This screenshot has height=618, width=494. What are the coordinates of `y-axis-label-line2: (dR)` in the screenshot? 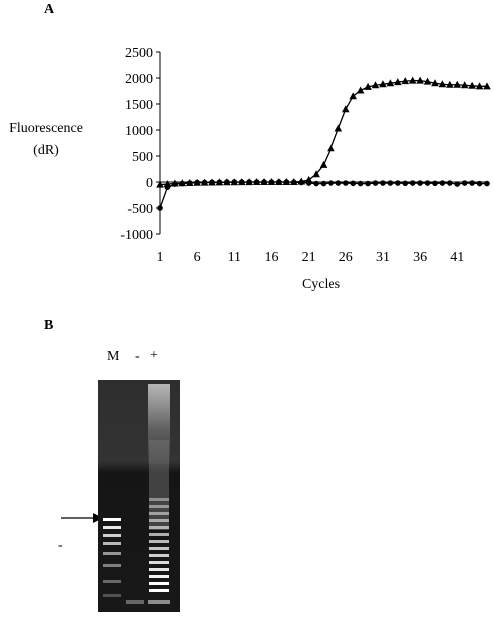 It's located at (46, 150).